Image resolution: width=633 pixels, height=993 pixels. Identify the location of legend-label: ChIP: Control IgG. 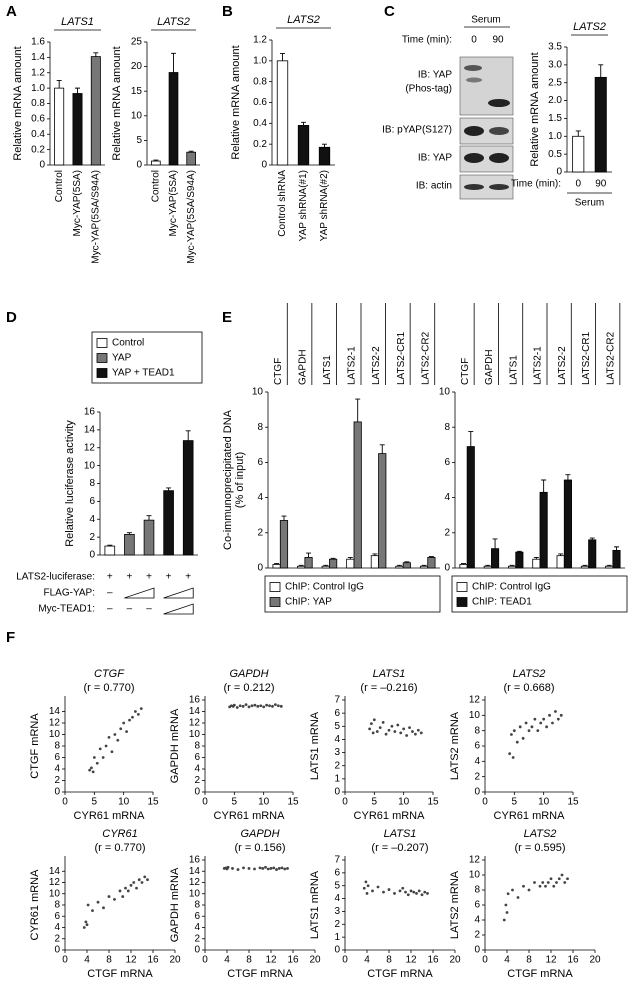
(324, 587).